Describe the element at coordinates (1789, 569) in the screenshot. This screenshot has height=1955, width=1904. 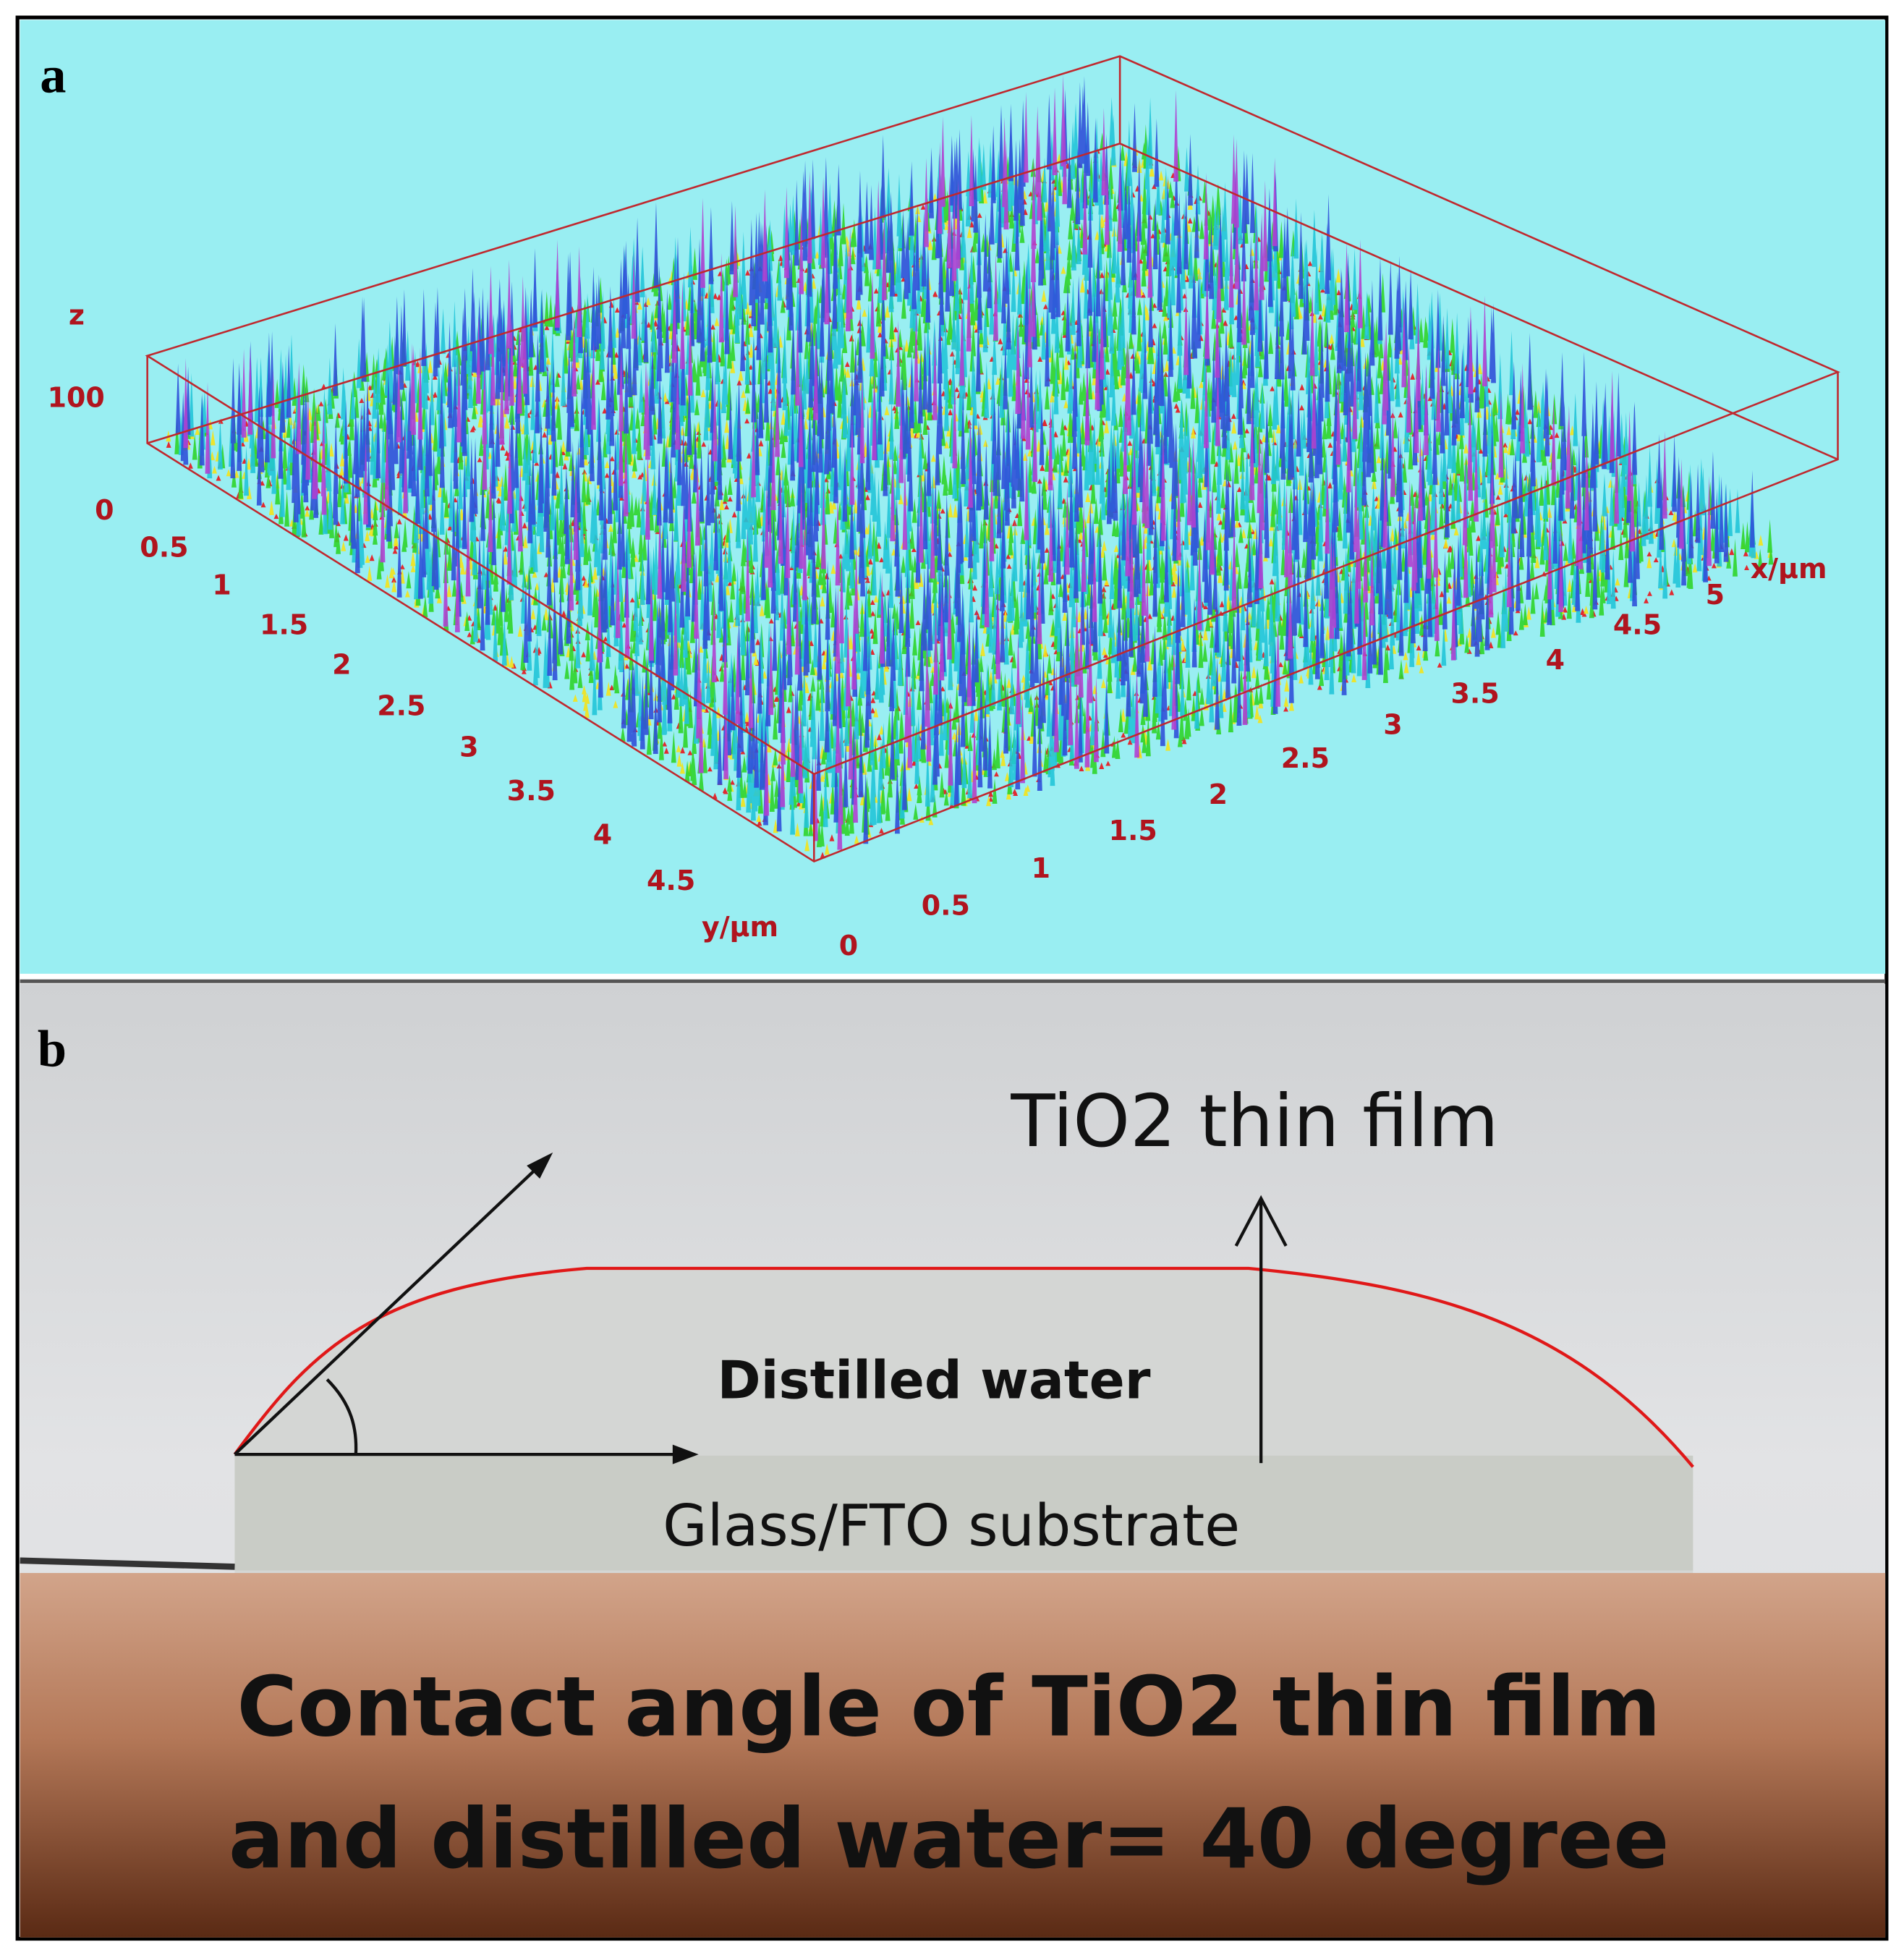
I see `x-axis-title: x/μm` at that location.